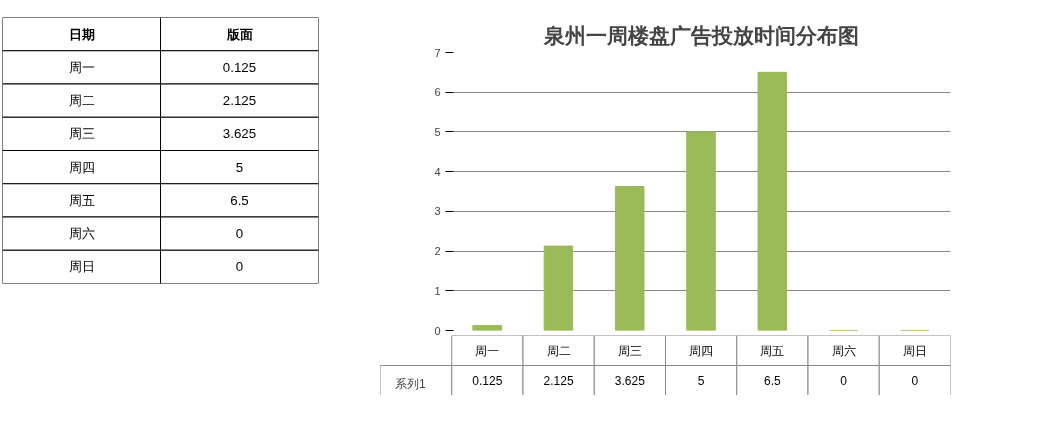  Describe the element at coordinates (239, 34) in the screenshot. I see `text: 版面` at that location.